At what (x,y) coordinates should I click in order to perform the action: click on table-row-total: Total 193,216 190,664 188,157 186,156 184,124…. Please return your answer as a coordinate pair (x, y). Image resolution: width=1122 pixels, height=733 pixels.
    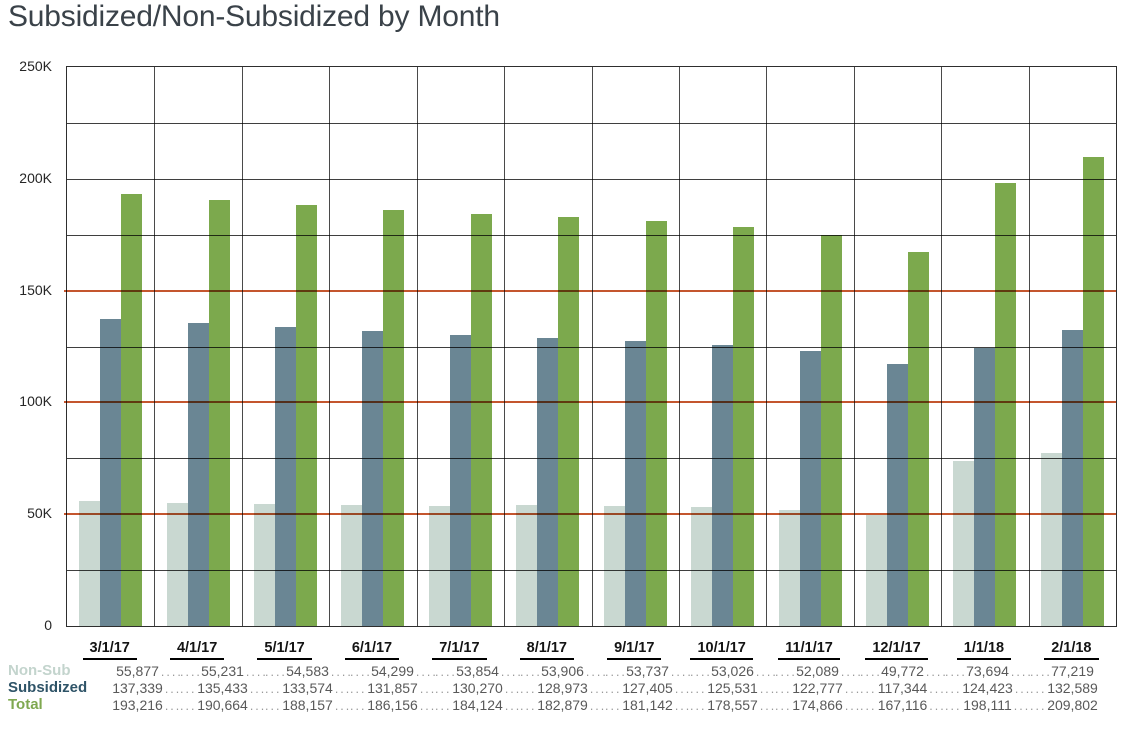
    Looking at the image, I should click on (561, 705).